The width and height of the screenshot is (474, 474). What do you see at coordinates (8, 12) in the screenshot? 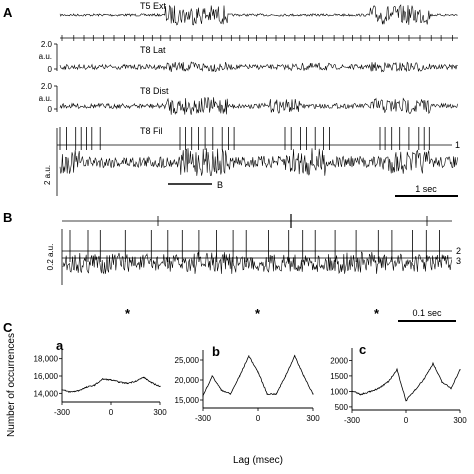
I see `panel-label-a: A` at bounding box center [8, 12].